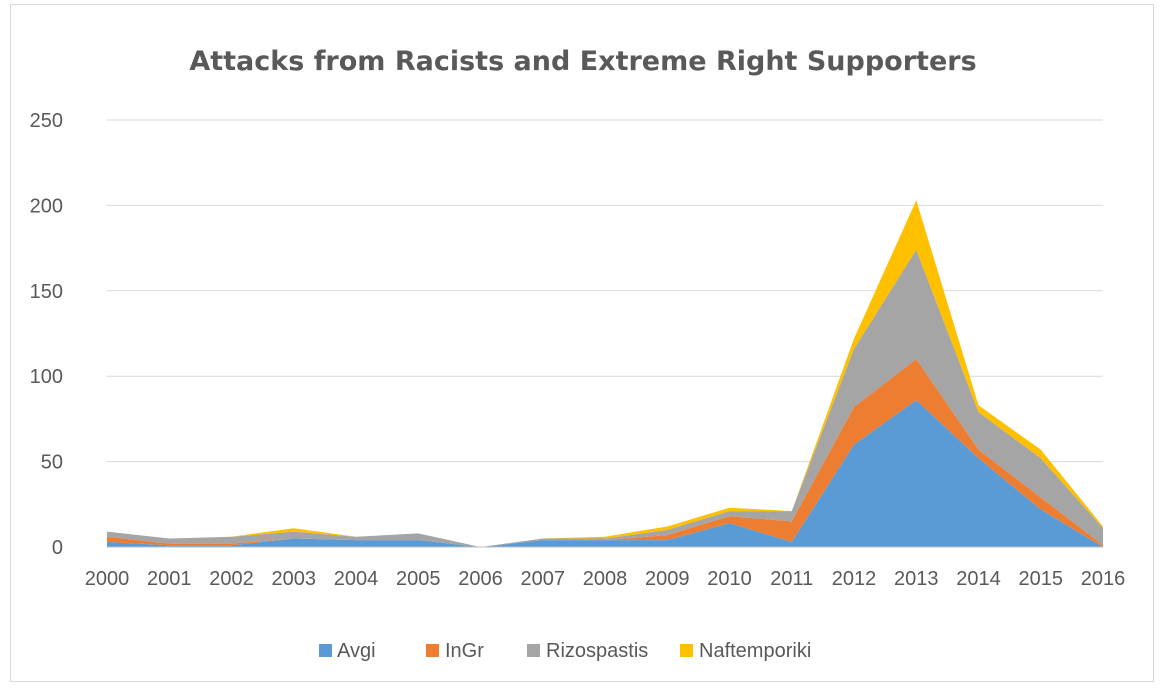 This screenshot has height=688, width=1166. I want to click on x-tick-label: 2001, so click(169, 579).